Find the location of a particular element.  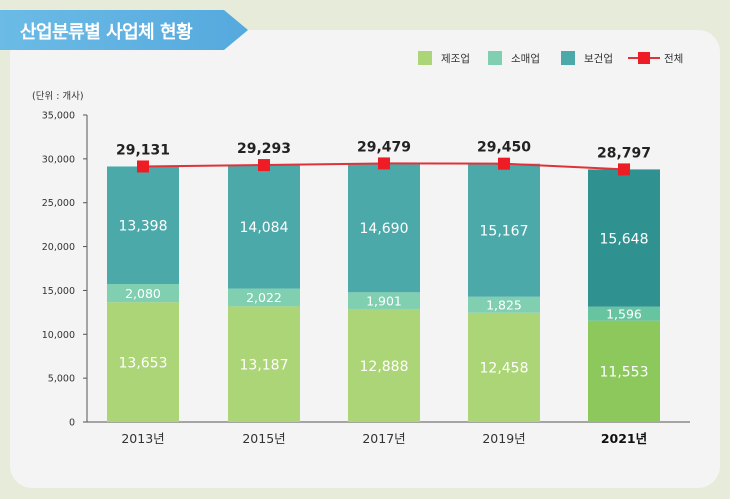

y-tick-label: 20,000 is located at coordinates (58, 247).